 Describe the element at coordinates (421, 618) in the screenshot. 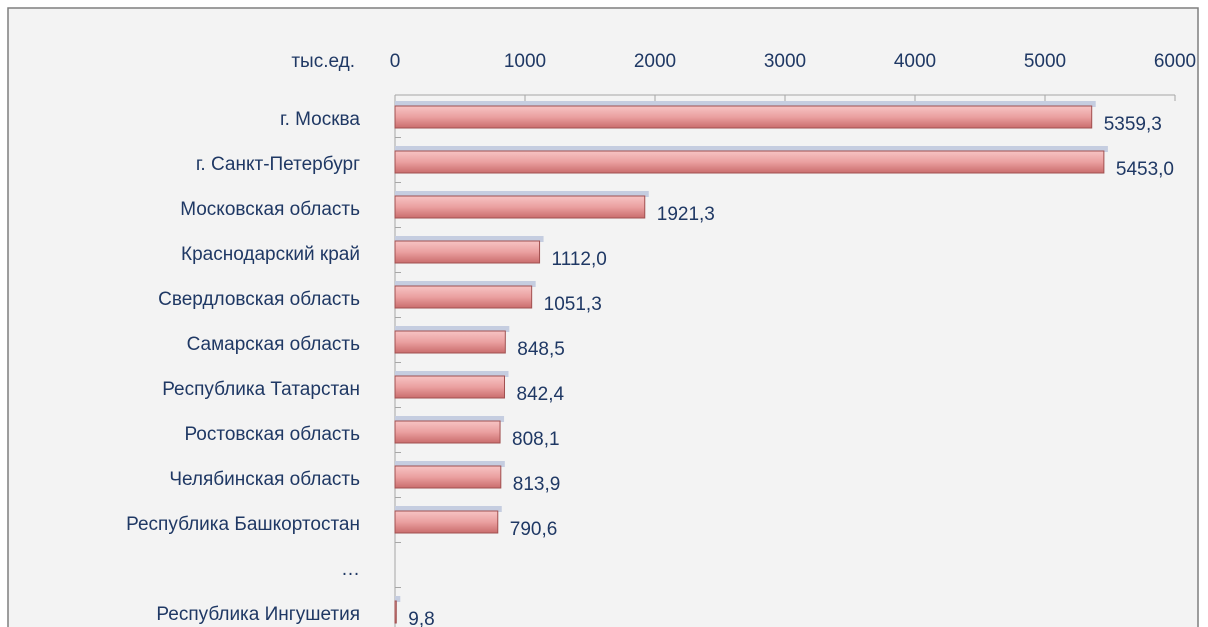

I see `data-label: 9,8` at that location.